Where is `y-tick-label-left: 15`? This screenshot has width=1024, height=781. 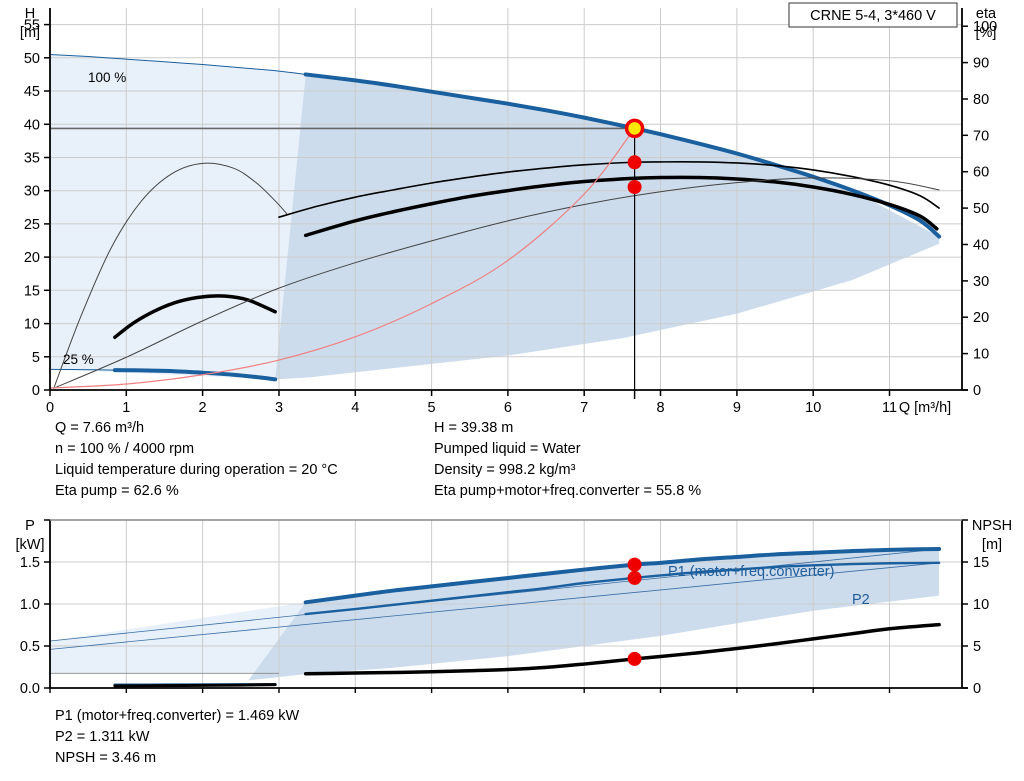
y-tick-label-left: 15 is located at coordinates (32, 291).